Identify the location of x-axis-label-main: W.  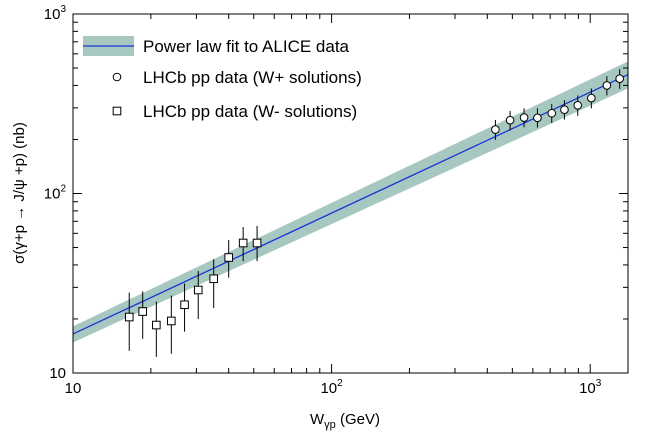
(317, 419).